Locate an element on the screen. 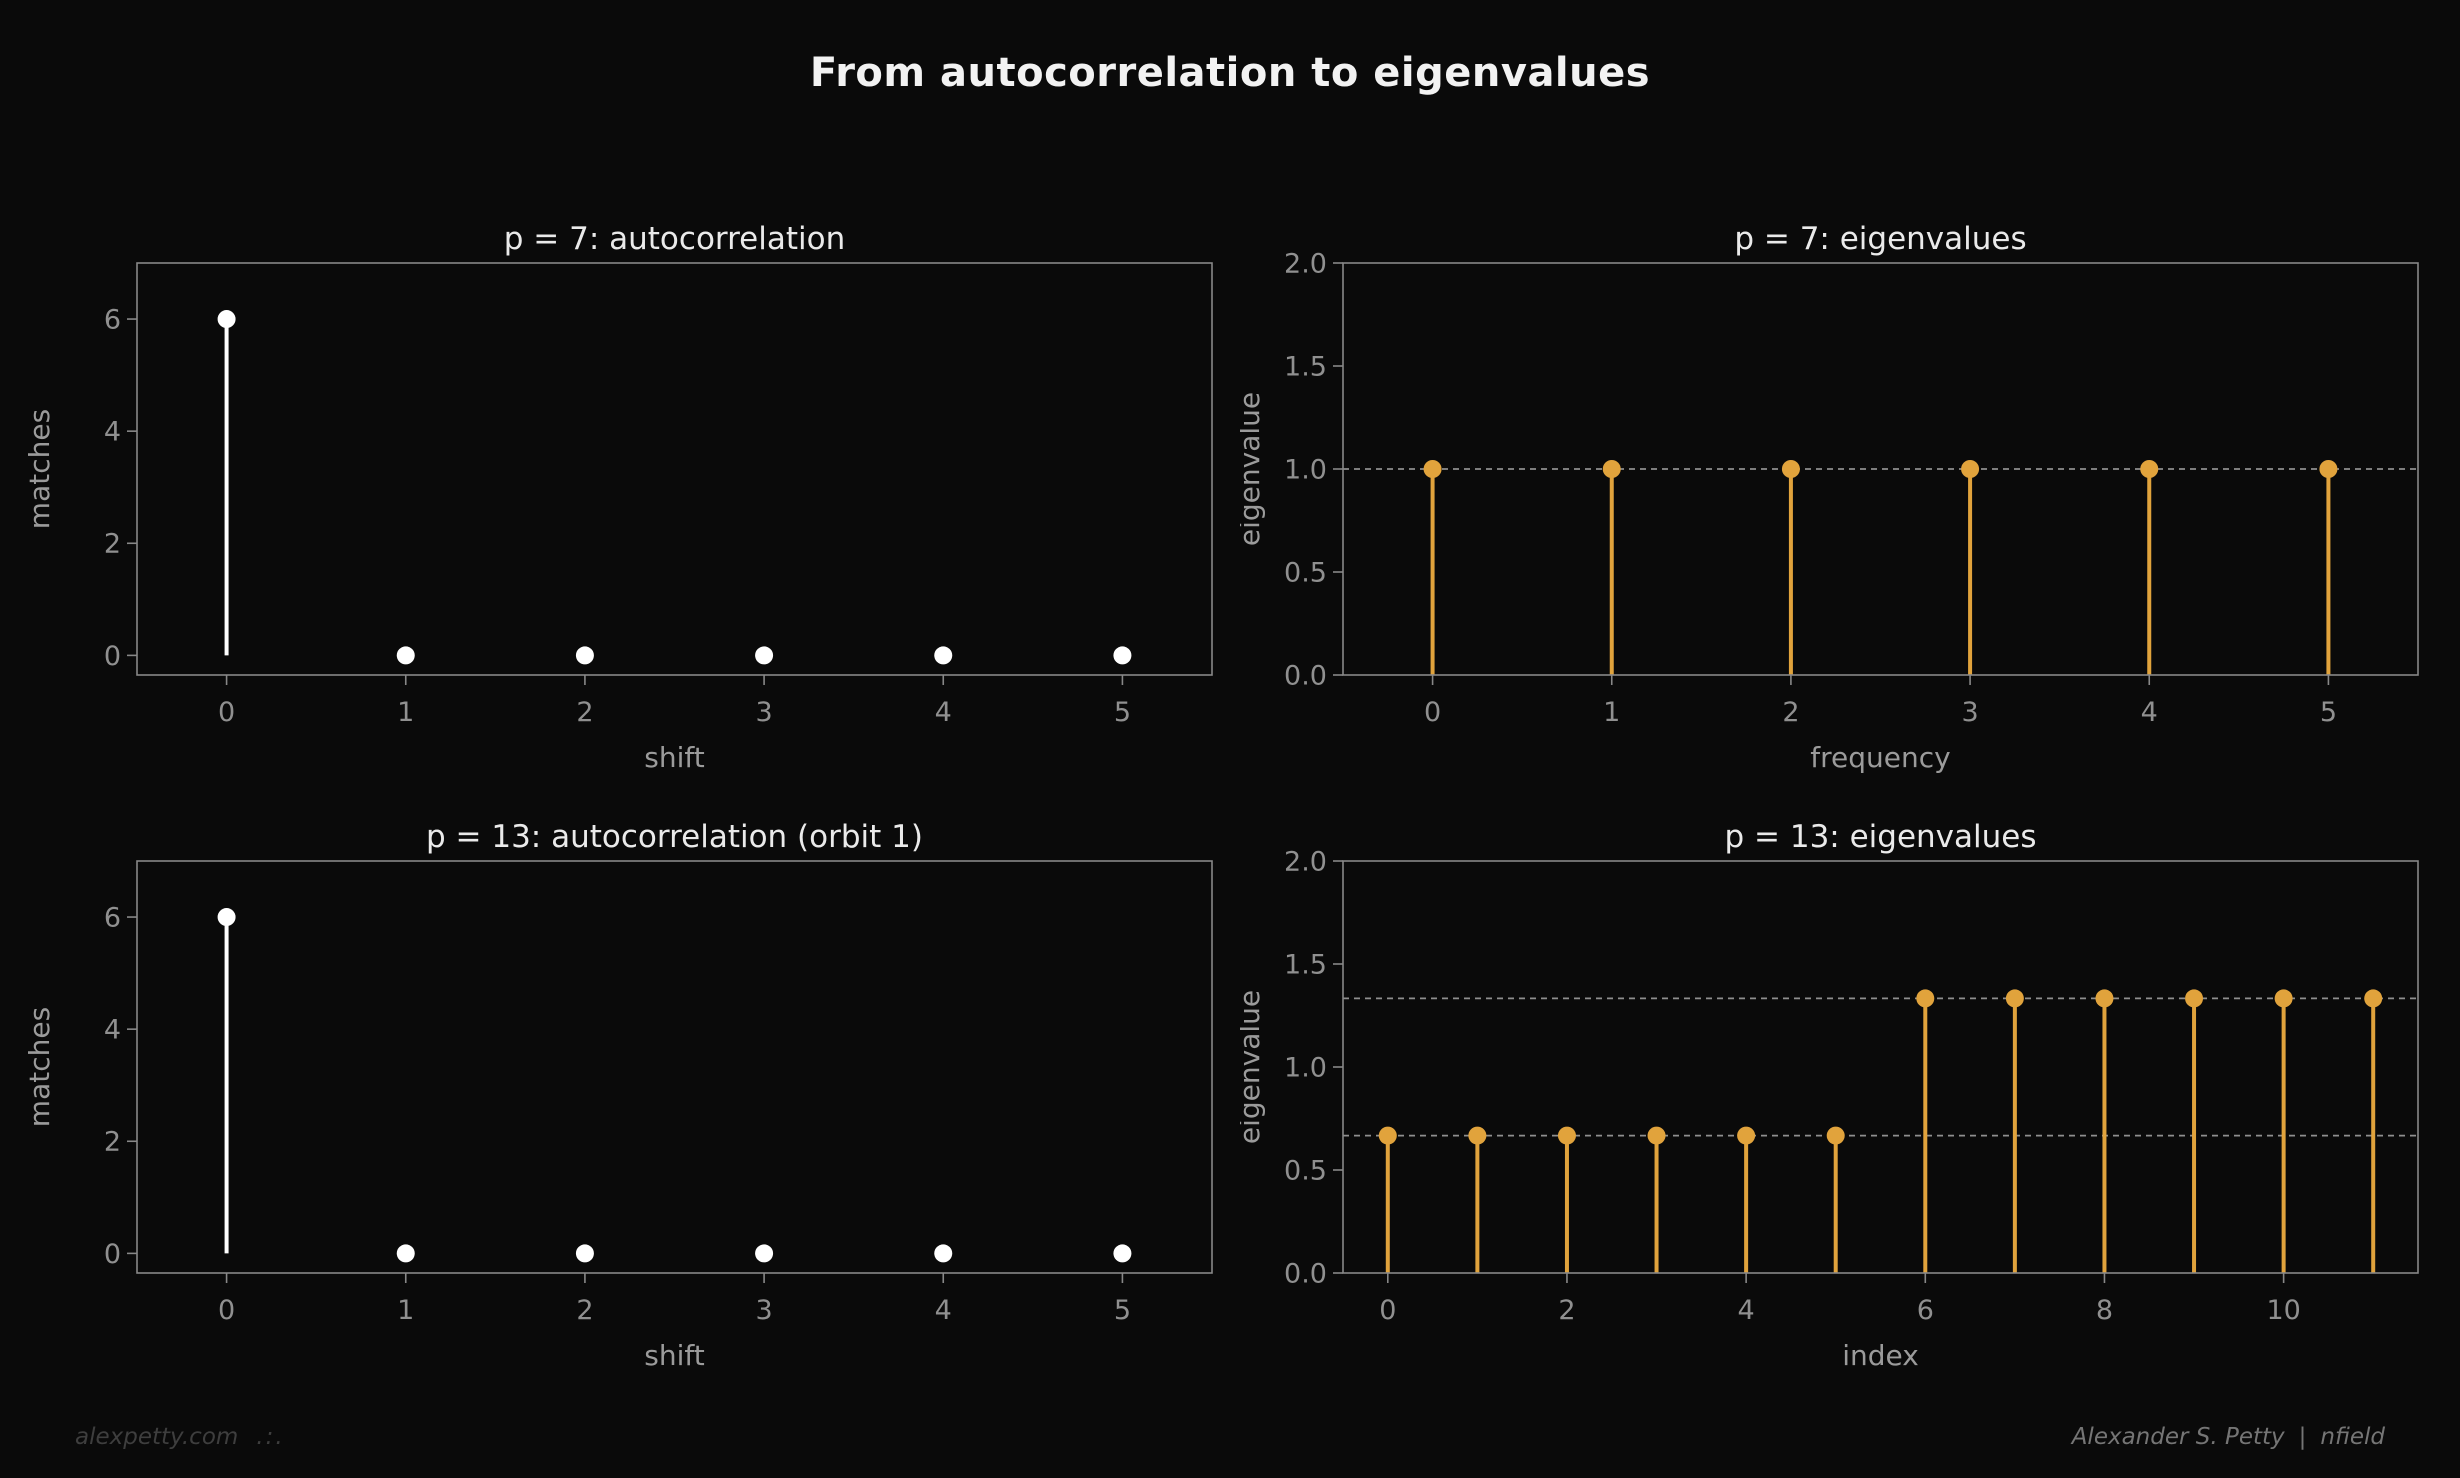 The height and width of the screenshot is (1478, 2460). footer-brand: nfield is located at coordinates (2352, 1437).